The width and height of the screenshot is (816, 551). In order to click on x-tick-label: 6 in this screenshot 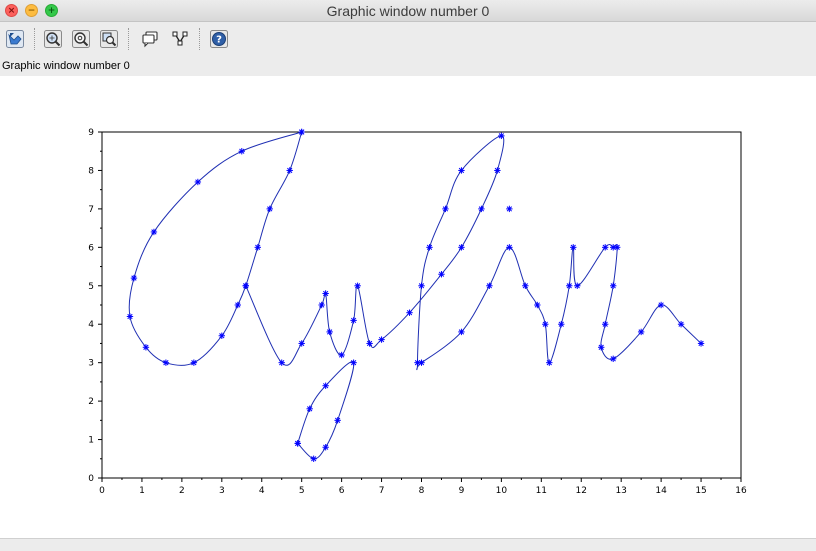, I will do `click(342, 491)`.